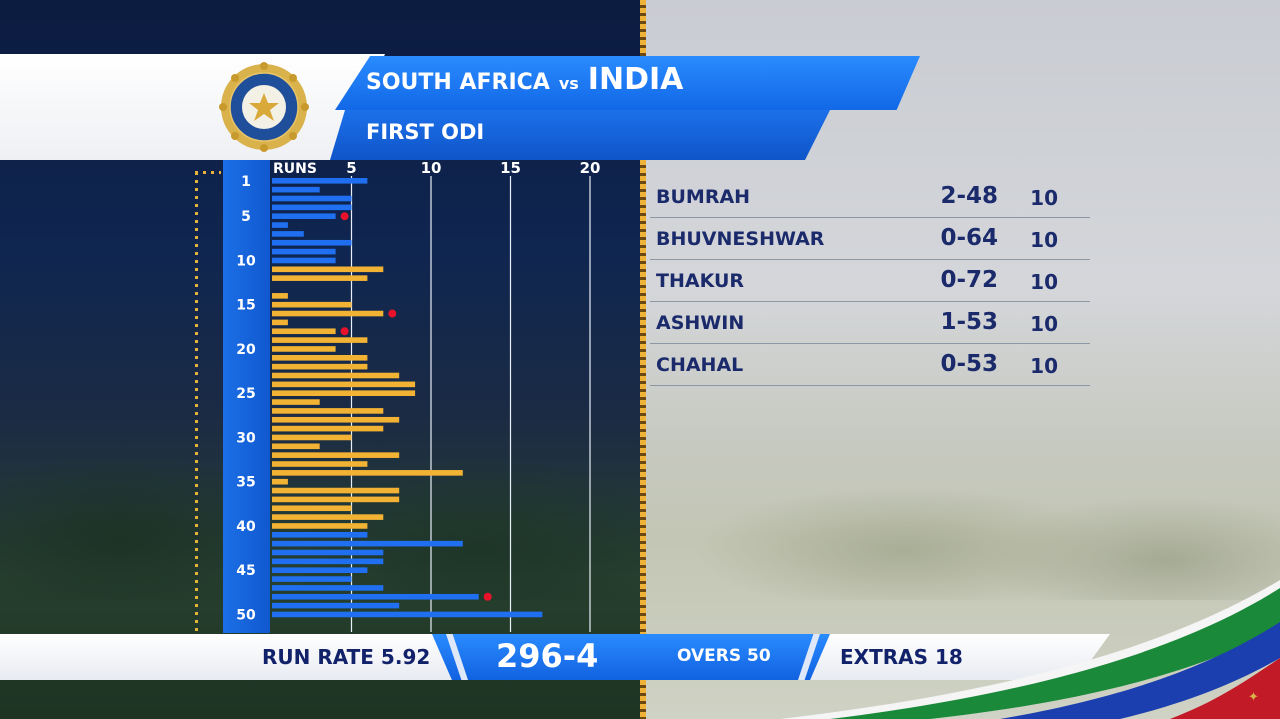  Describe the element at coordinates (590, 168) in the screenshot. I see `x-tick-label: 20` at that location.